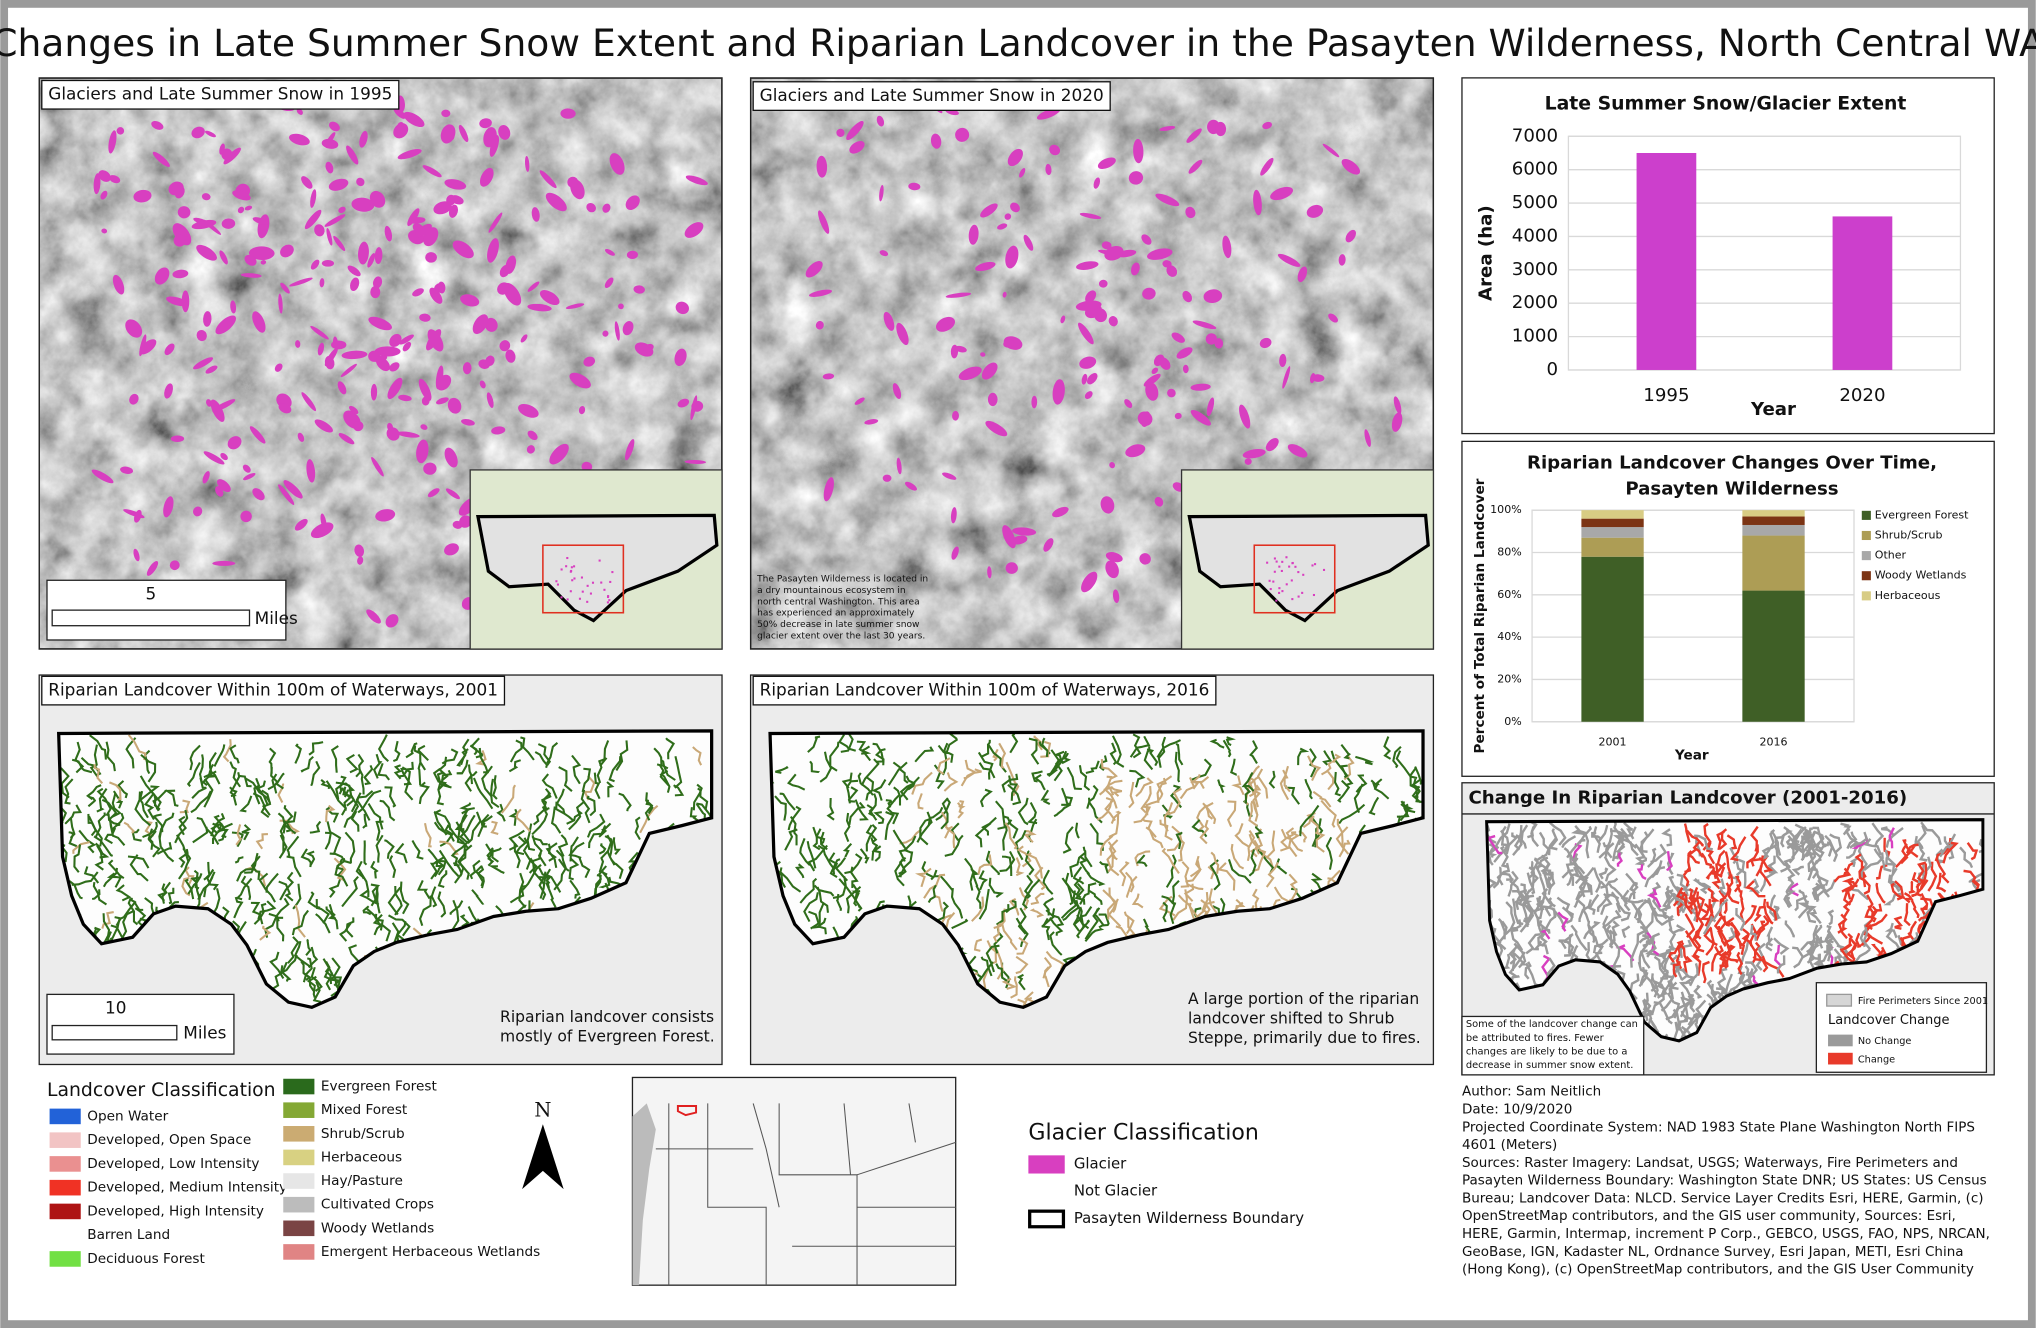  I want to click on legend-label: Woody Wetlands, so click(1921, 575).